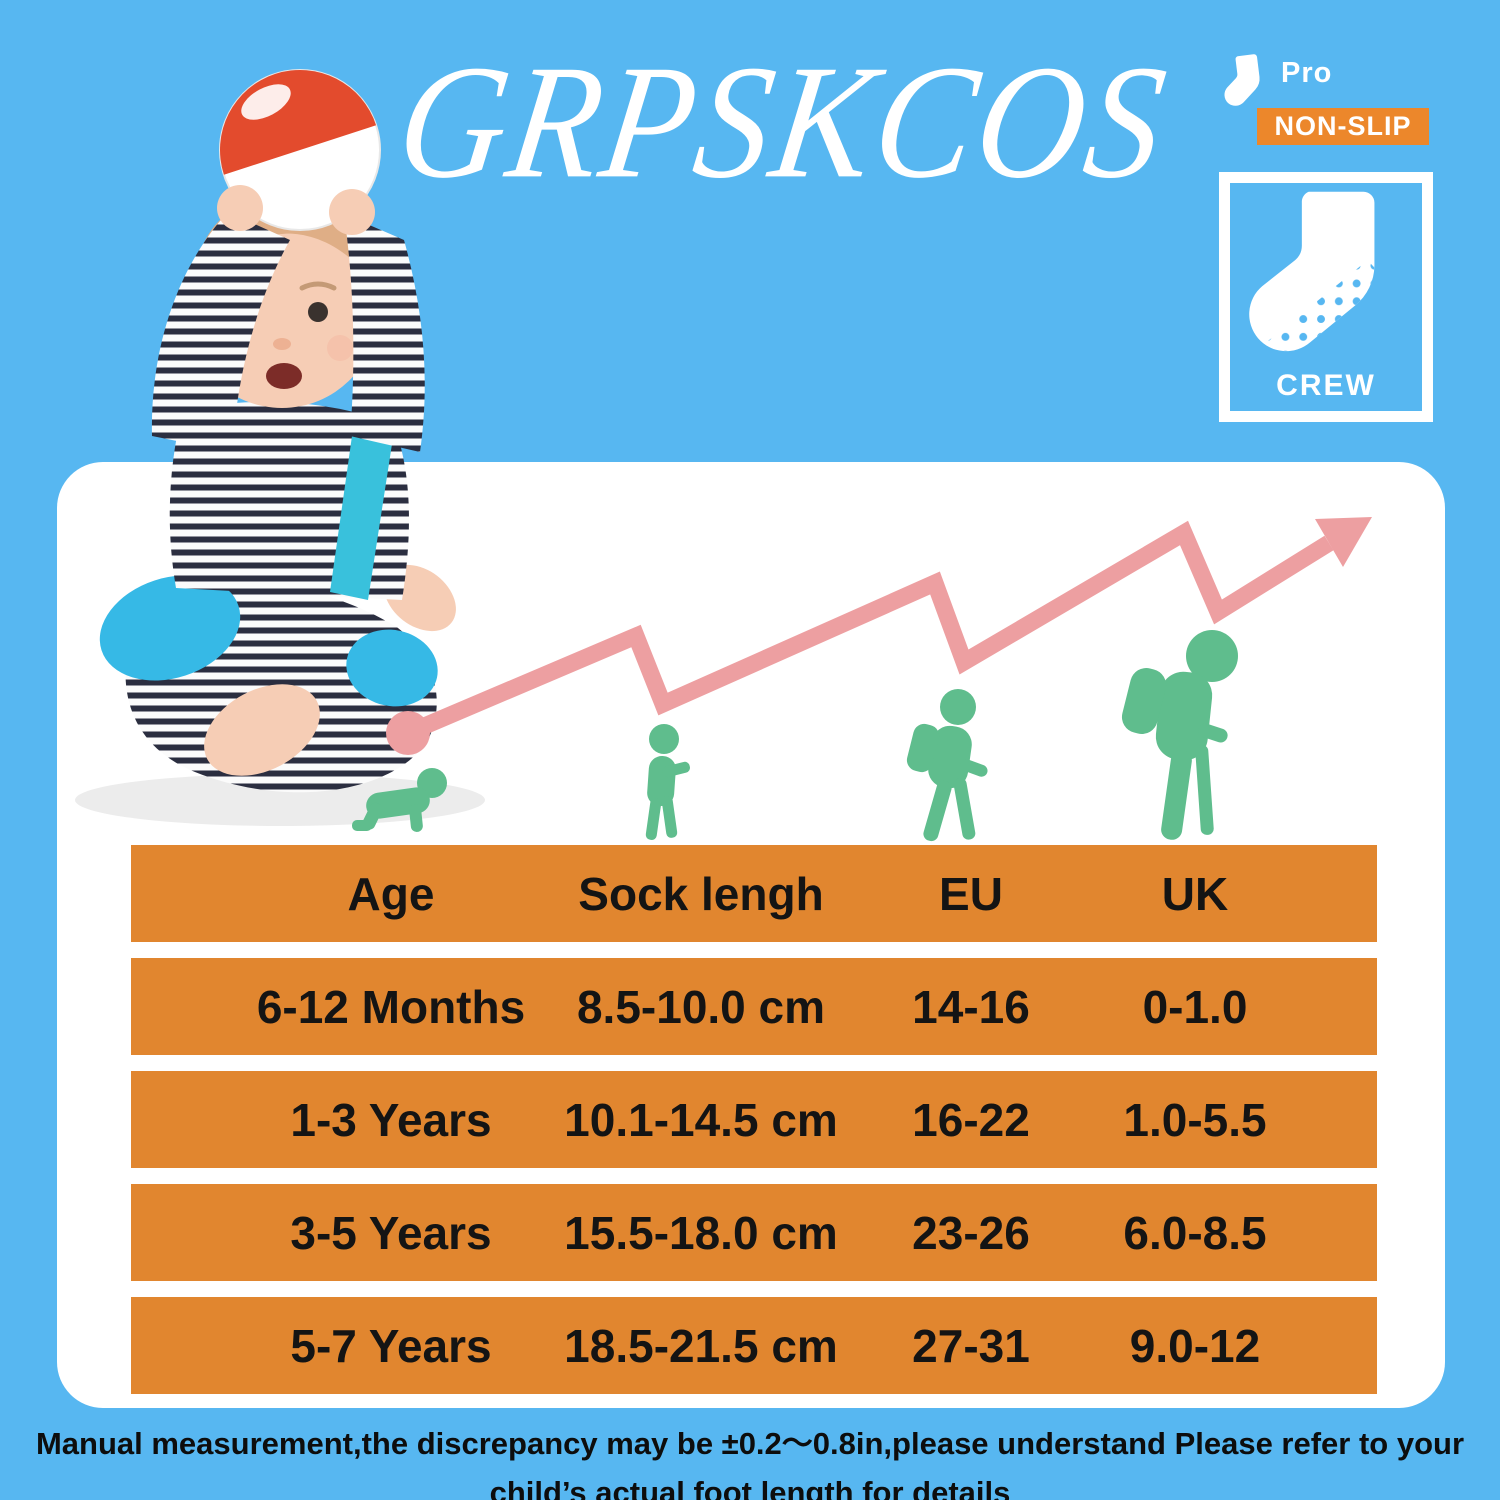  I want to click on crew-sock-box: CREW, so click(1326, 297).